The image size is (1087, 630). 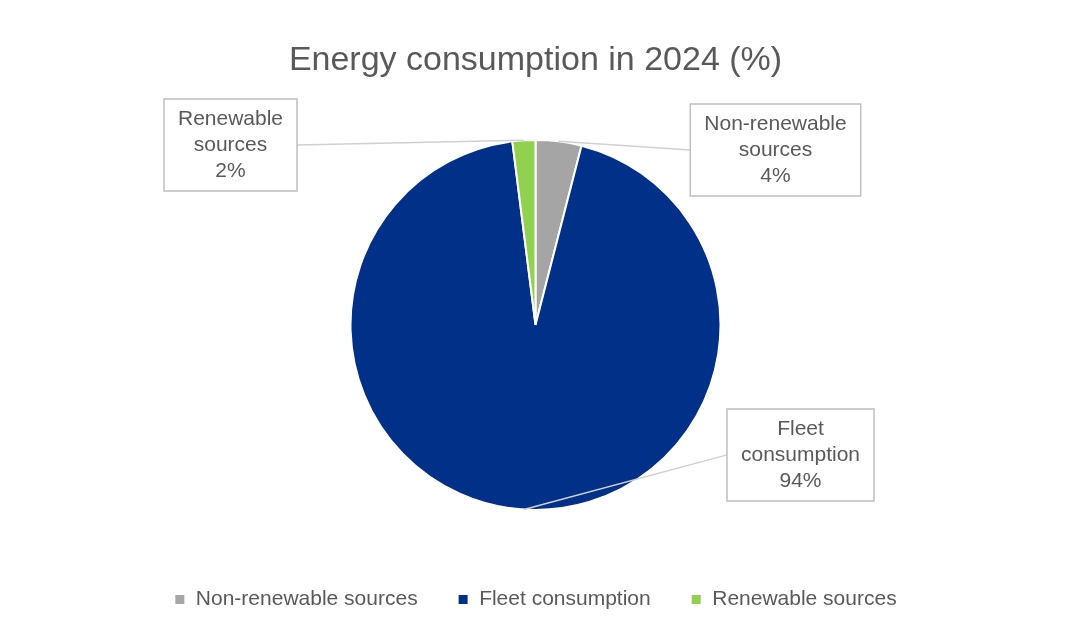 What do you see at coordinates (230, 130) in the screenshot?
I see `slice-label: Renewable sources` at bounding box center [230, 130].